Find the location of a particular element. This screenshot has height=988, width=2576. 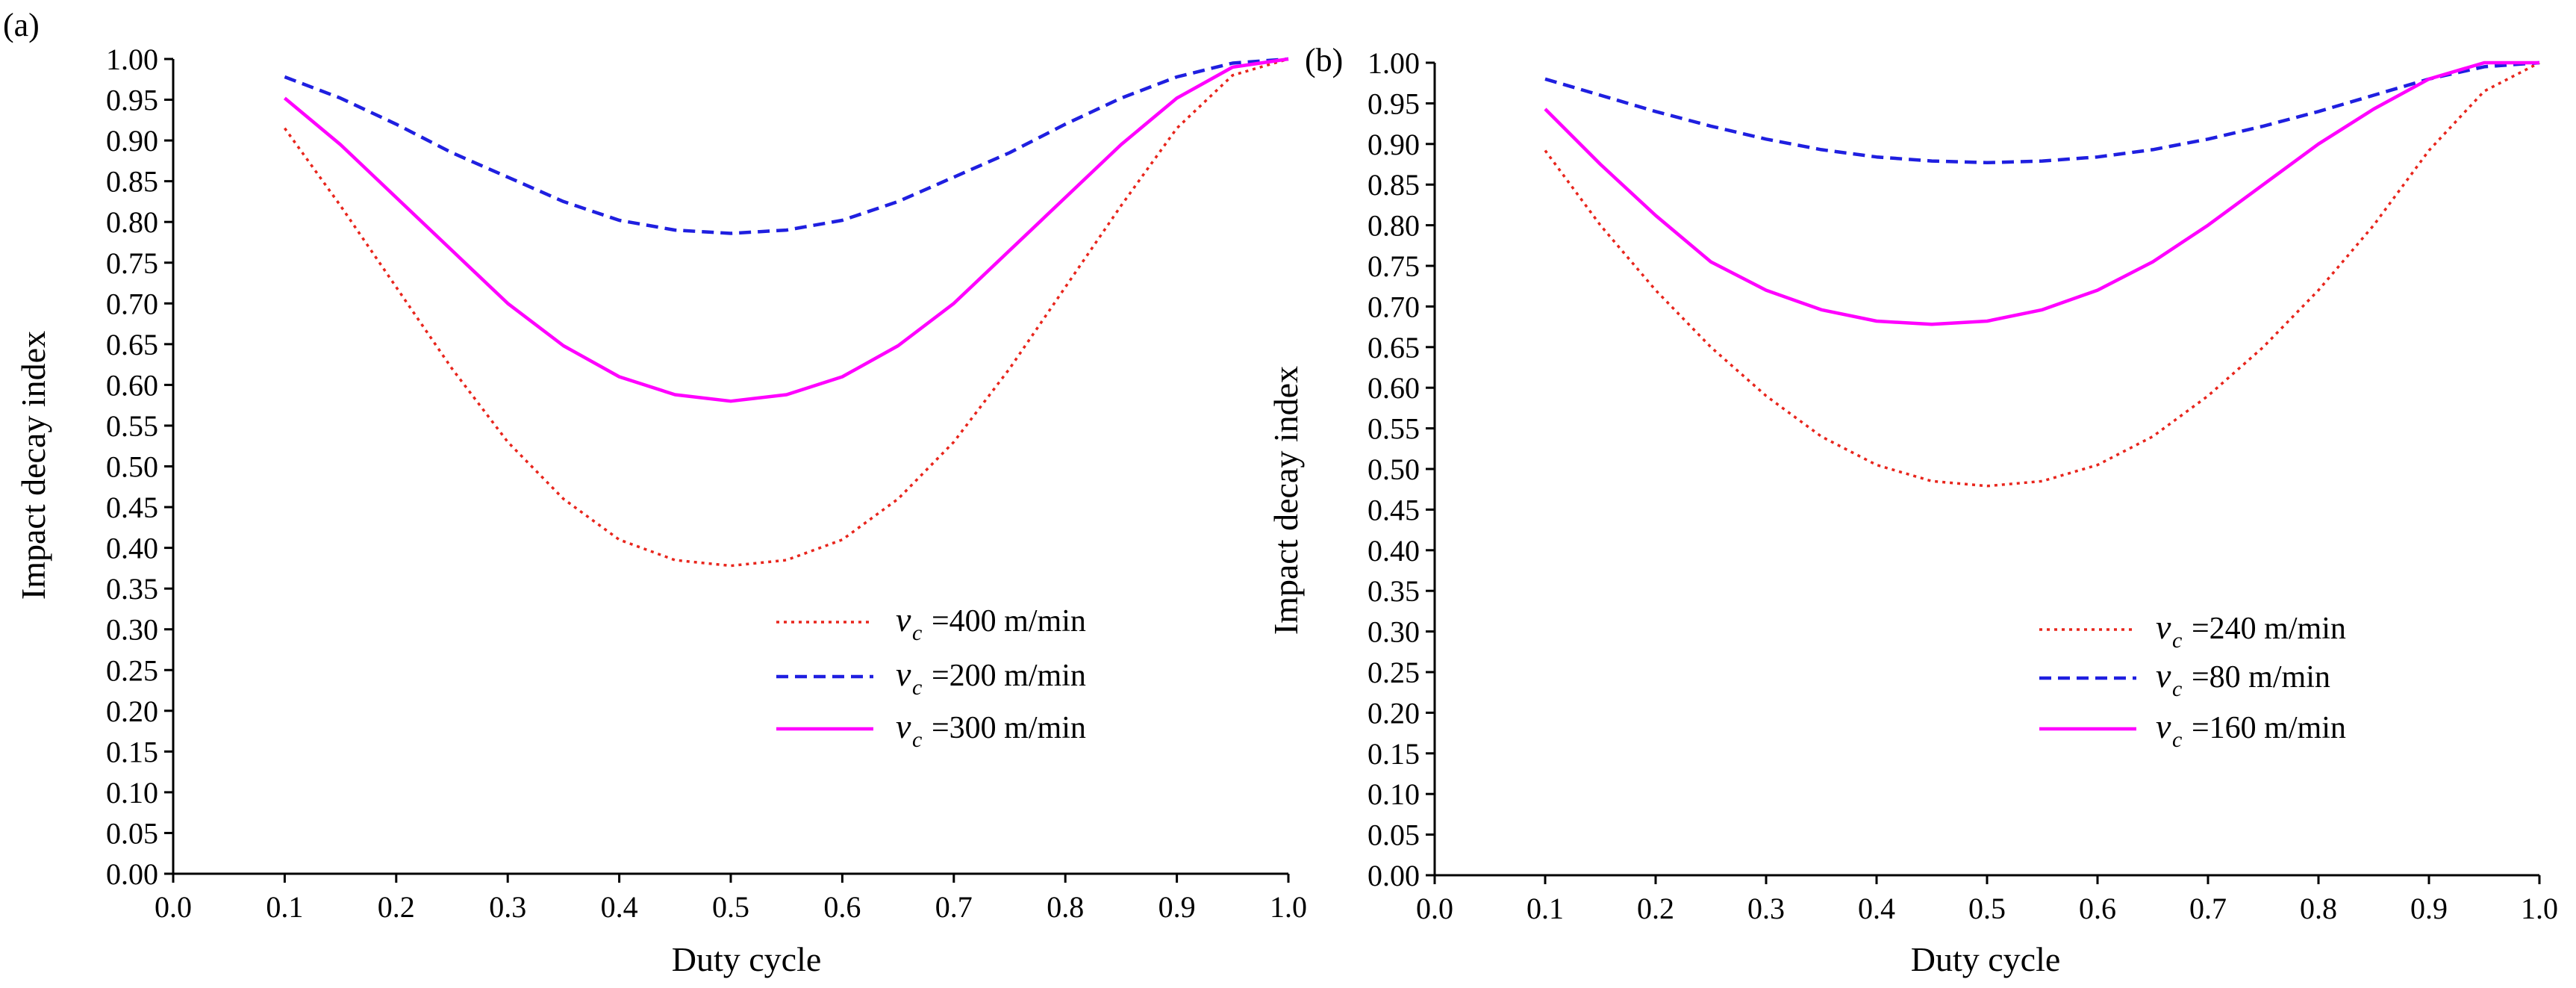

legend-label-b-3: =160 m/min is located at coordinates (2269, 728).